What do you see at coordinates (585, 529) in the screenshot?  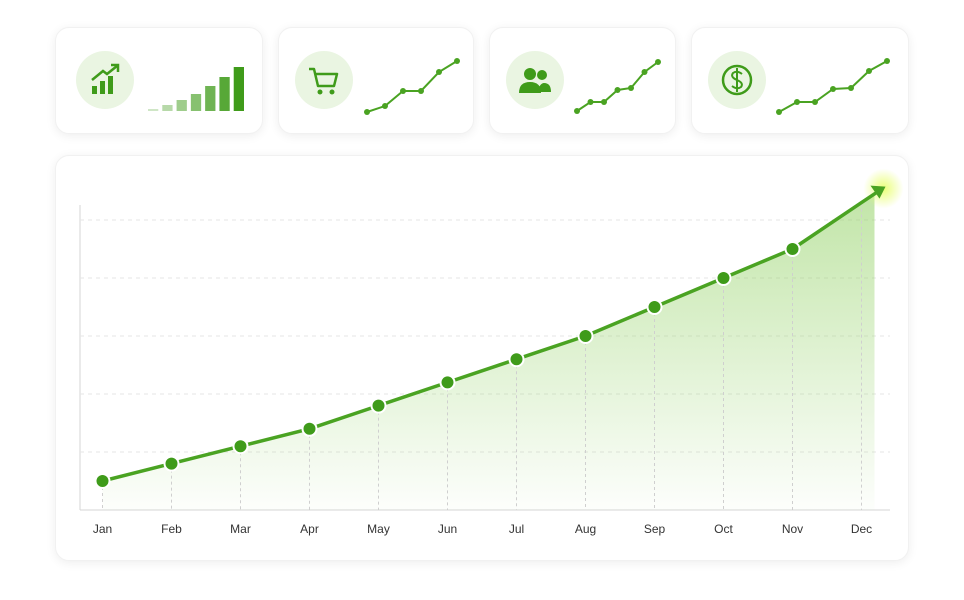 I see `x-tick-label: Aug` at bounding box center [585, 529].